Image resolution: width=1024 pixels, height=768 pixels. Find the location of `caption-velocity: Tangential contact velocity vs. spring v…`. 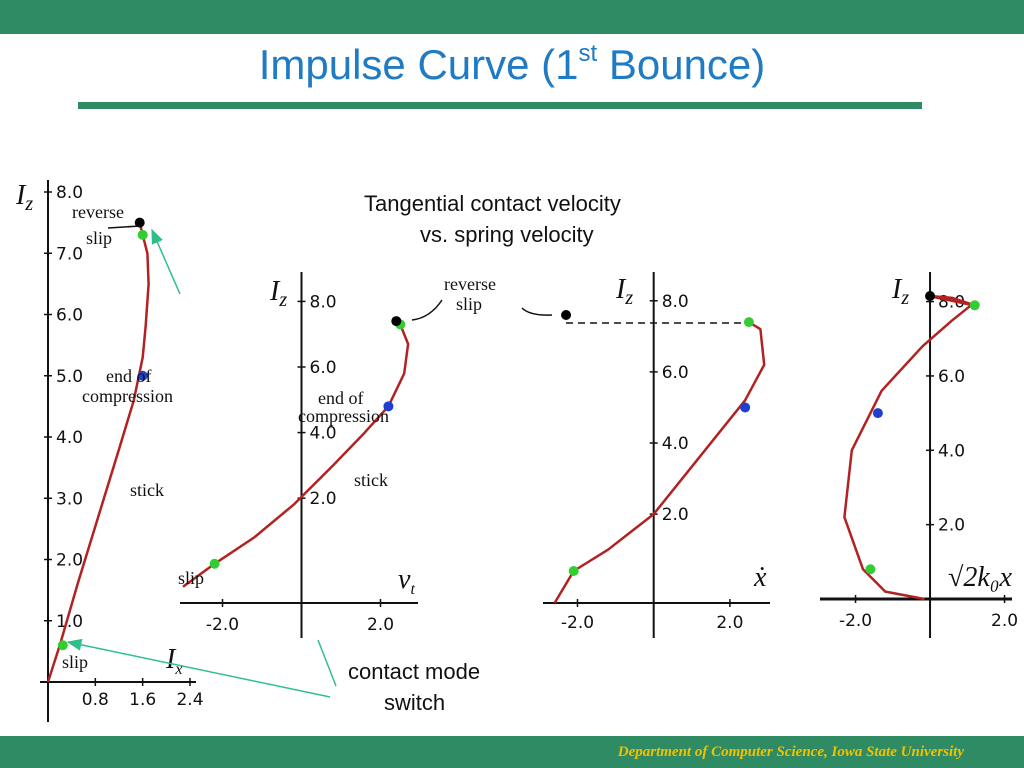

caption-velocity: Tangential contact velocity vs. spring v… is located at coordinates (492, 219).